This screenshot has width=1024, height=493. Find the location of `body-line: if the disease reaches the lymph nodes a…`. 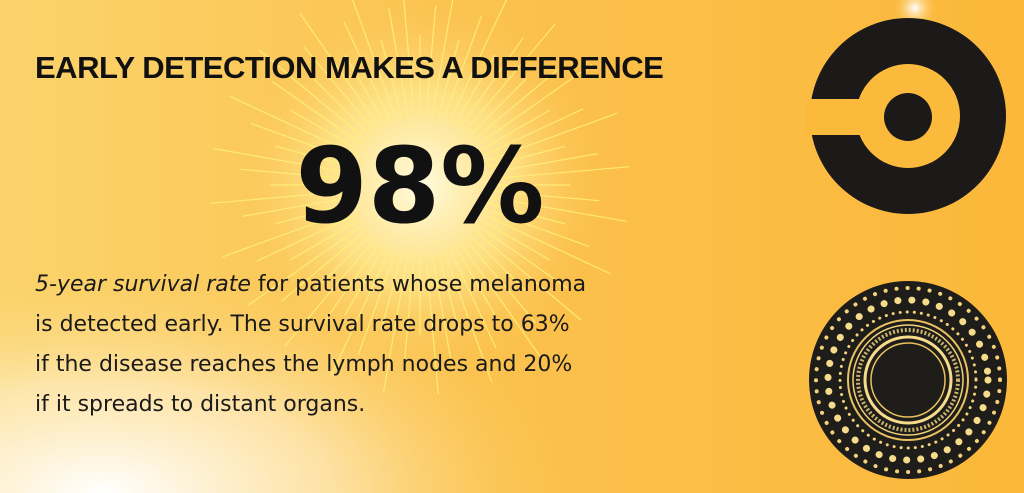

body-line: if the disease reaches the lymph nodes a… is located at coordinates (303, 364).